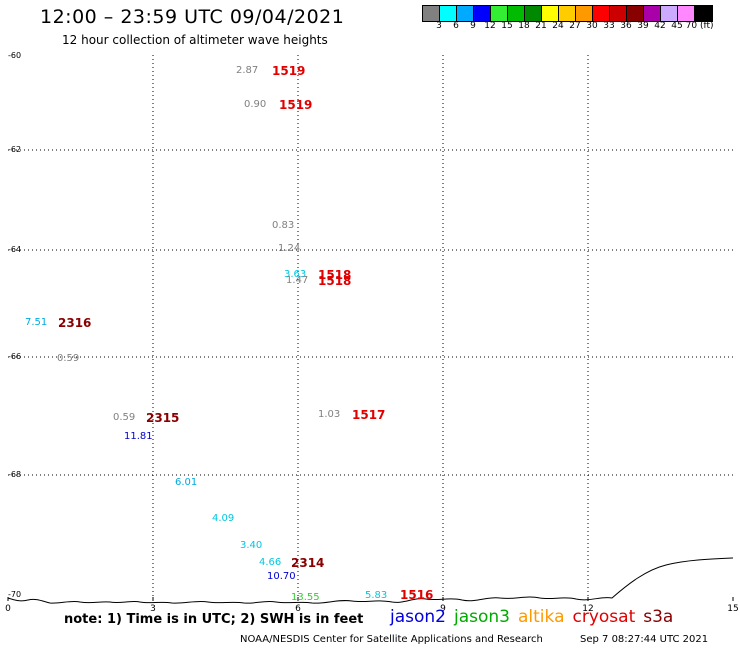 Image resolution: width=740 pixels, height=650 pixels. I want to click on map-title: 12:00 – 23:59 UTC 09/04/2021, so click(192, 17).